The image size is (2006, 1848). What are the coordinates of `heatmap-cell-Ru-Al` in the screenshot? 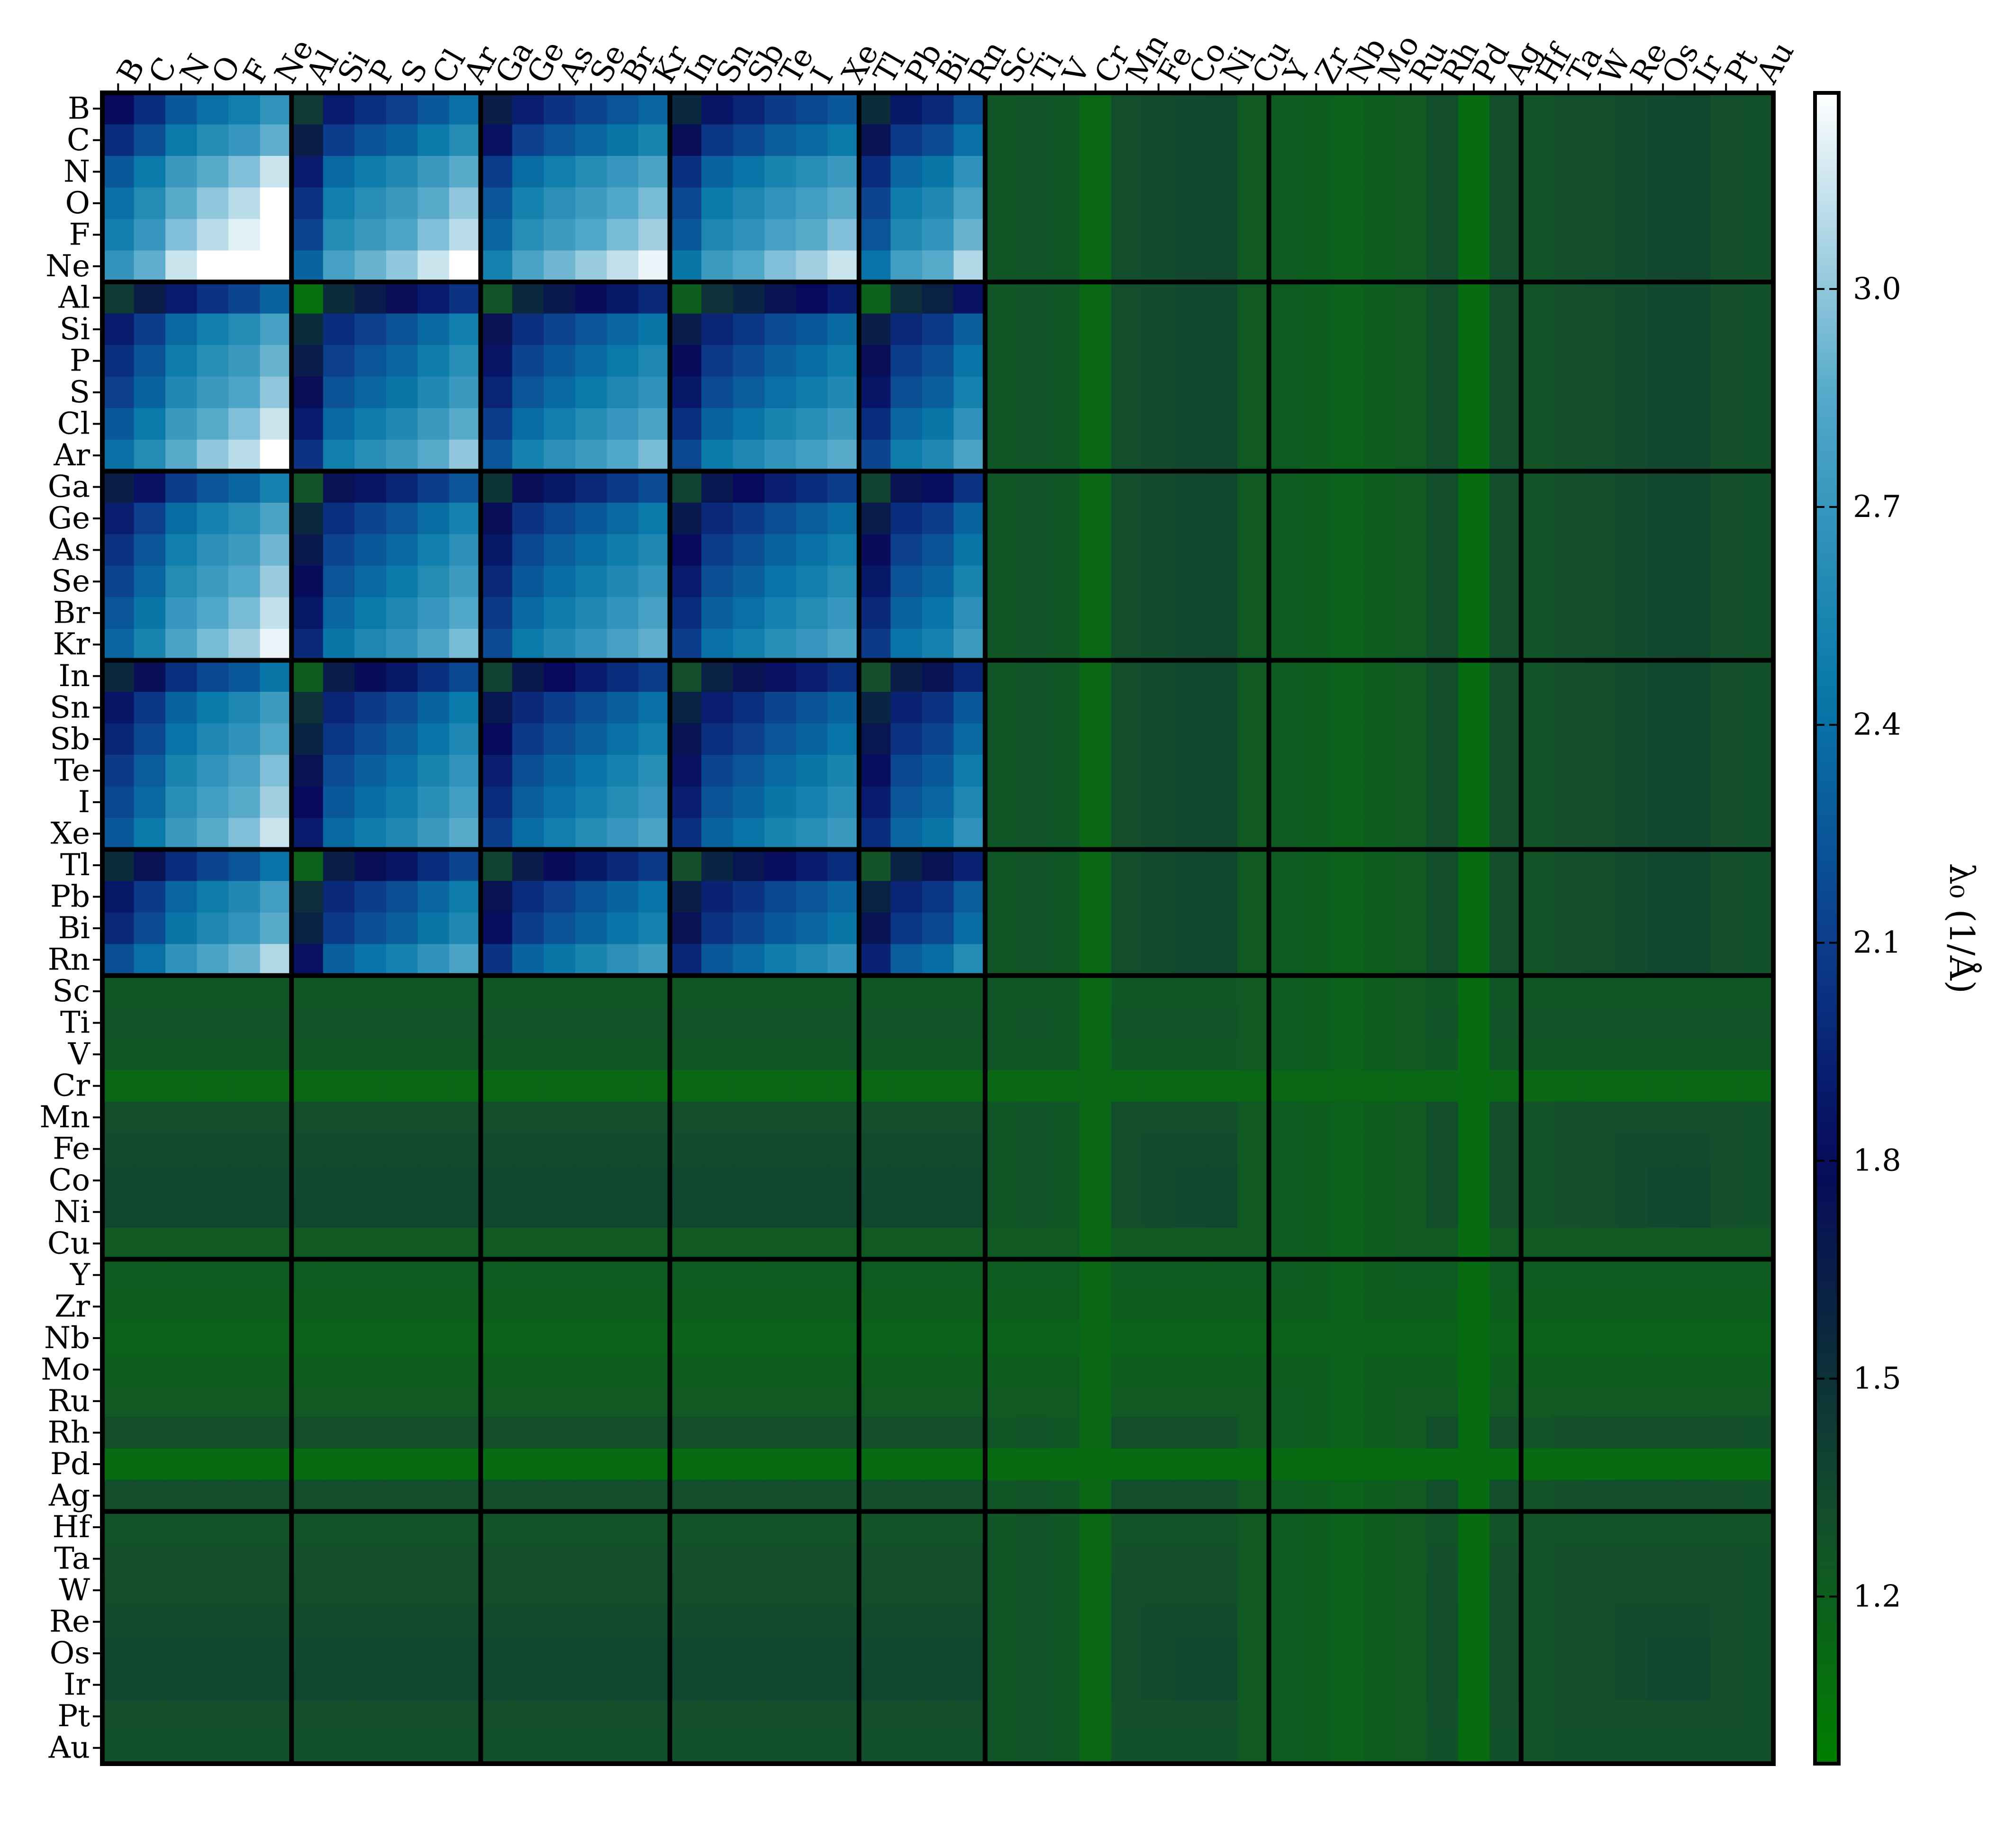 It's located at (308, 1401).